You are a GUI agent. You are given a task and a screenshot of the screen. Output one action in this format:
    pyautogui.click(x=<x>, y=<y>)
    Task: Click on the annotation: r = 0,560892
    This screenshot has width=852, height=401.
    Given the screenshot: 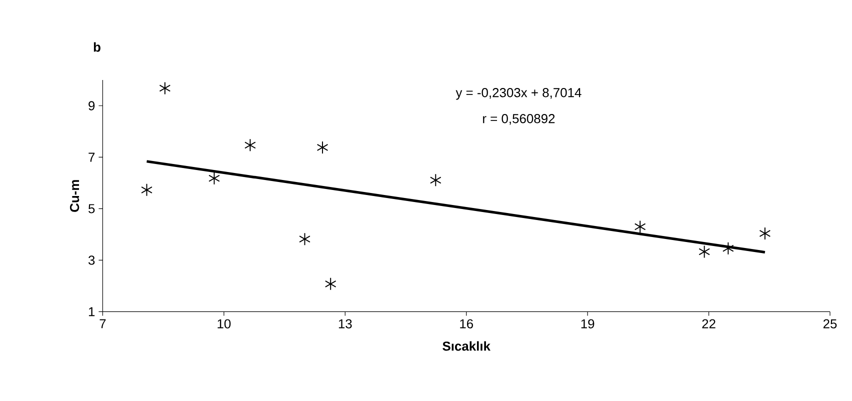 What is the action you would take?
    pyautogui.click(x=519, y=119)
    